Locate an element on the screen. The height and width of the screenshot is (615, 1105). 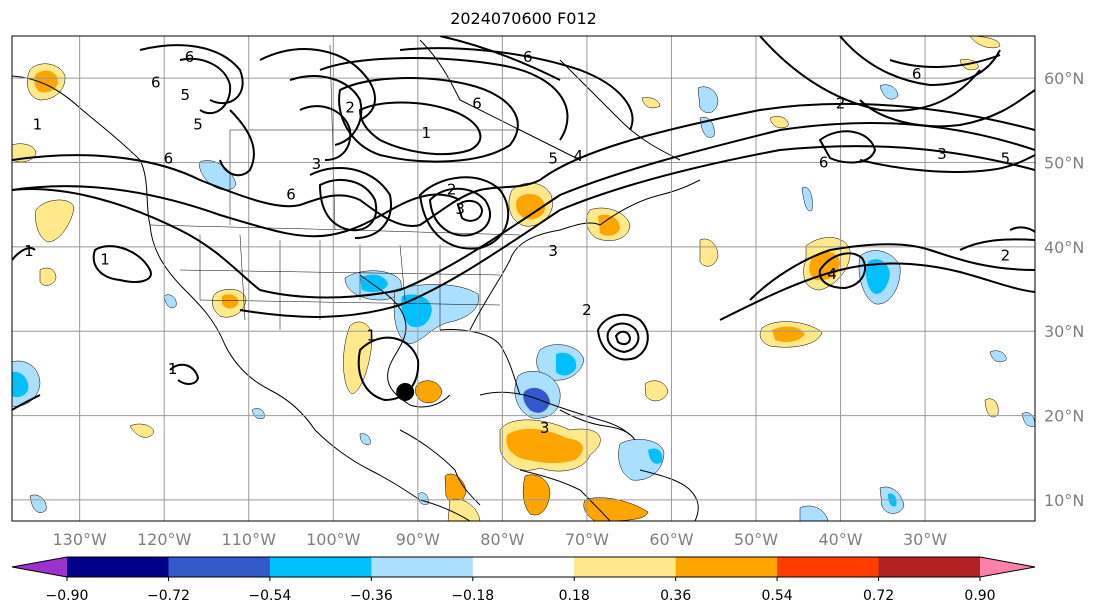
longitude-label: 130°W is located at coordinates (79, 539).